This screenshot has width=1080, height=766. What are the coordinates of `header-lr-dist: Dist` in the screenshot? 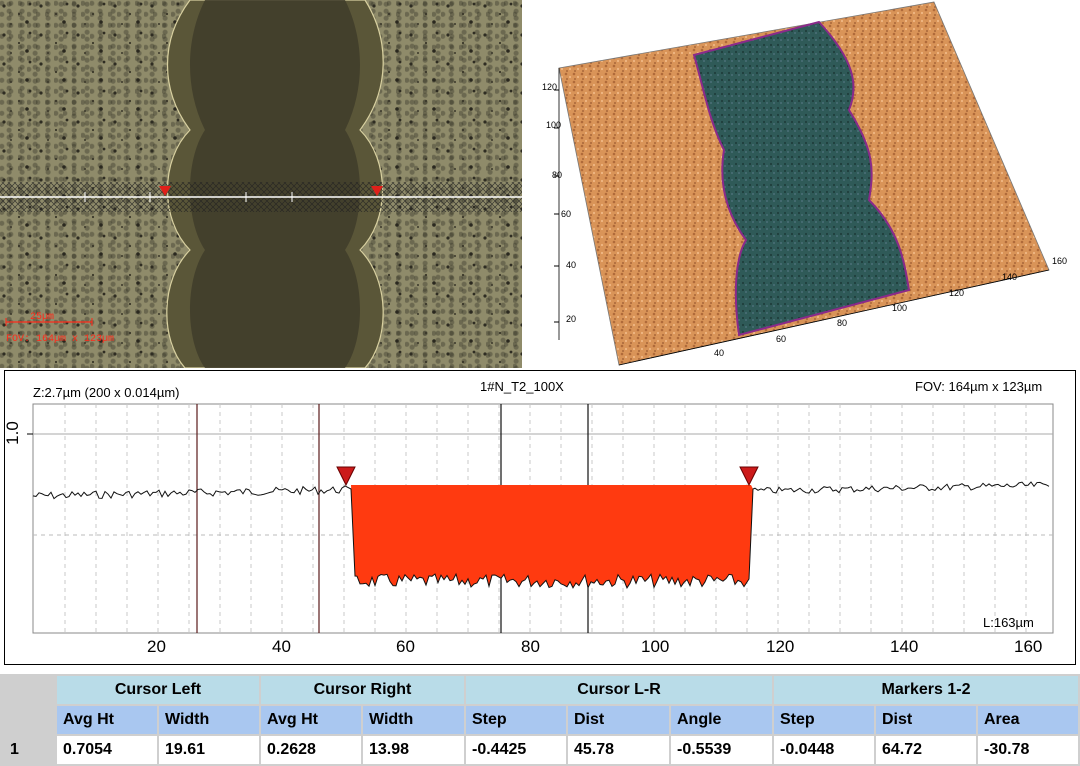 It's located at (618, 720).